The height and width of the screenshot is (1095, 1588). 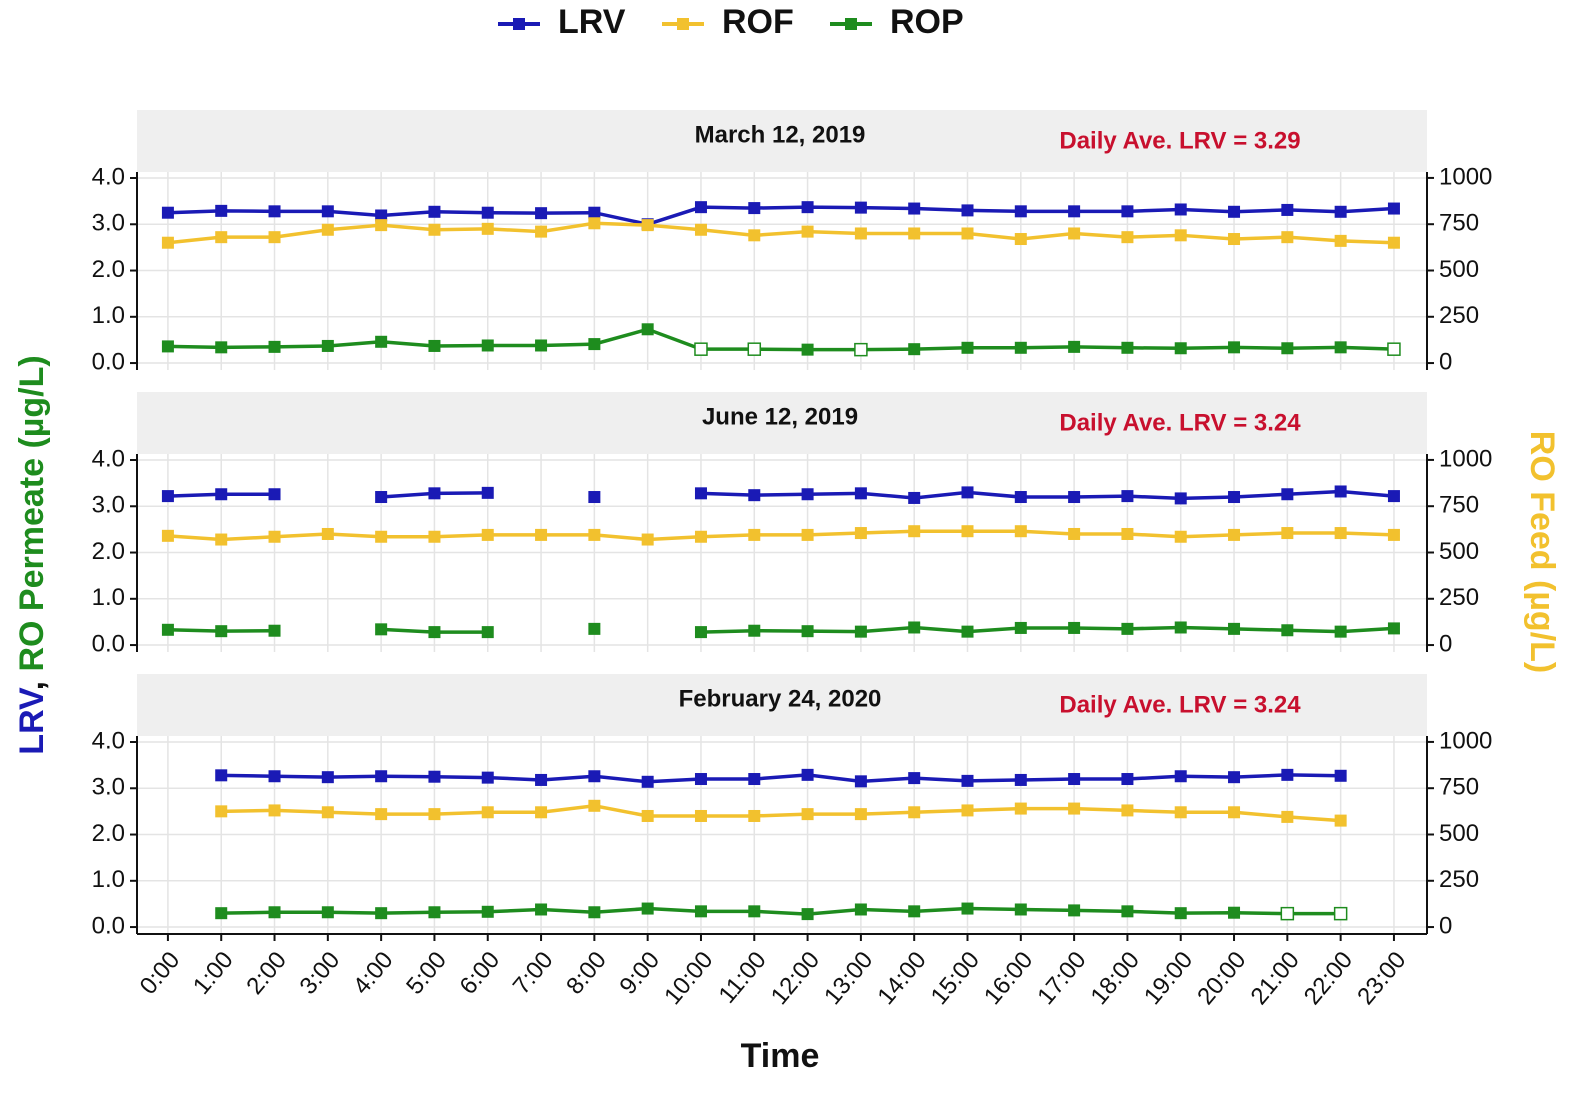 What do you see at coordinates (780, 698) in the screenshot?
I see `panel-title: February 24, 2020` at bounding box center [780, 698].